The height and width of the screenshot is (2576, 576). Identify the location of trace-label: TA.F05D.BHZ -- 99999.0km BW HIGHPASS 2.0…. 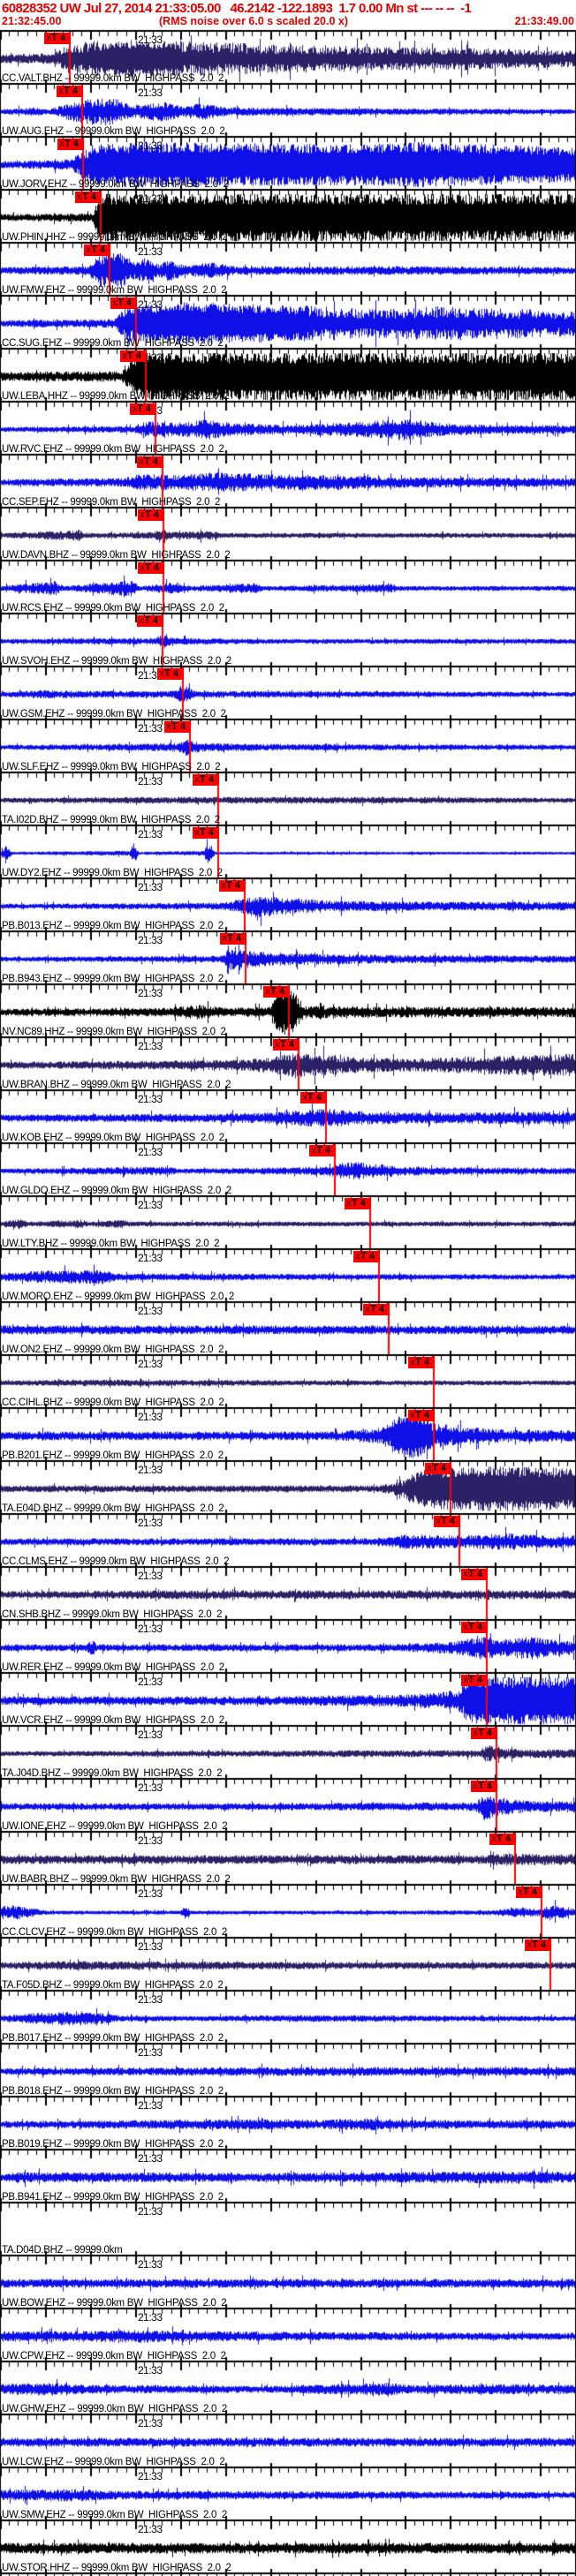
(113, 1986).